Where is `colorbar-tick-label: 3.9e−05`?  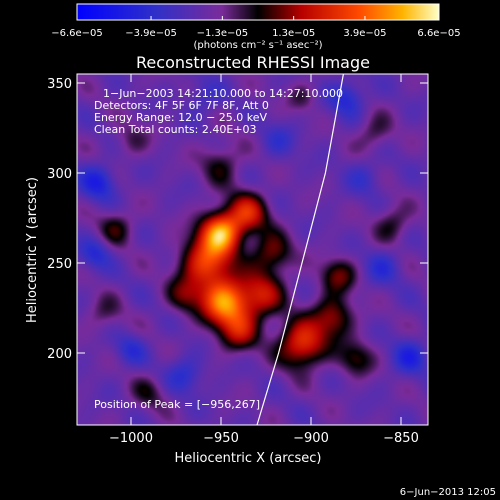 colorbar-tick-label: 3.9e−05 is located at coordinates (364, 33).